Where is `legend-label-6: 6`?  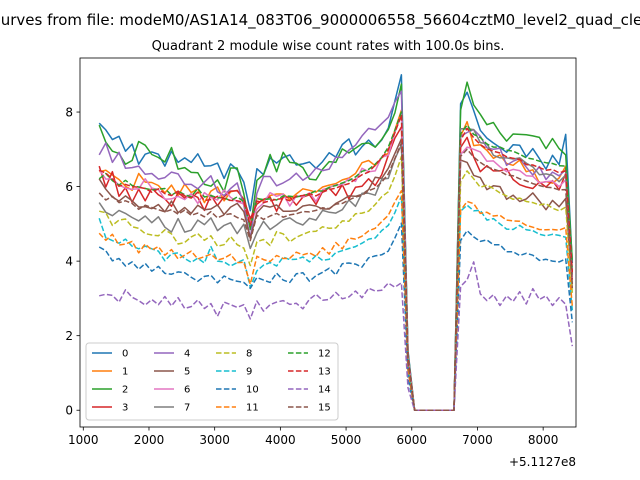 legend-label-6: 6 is located at coordinates (187, 390).